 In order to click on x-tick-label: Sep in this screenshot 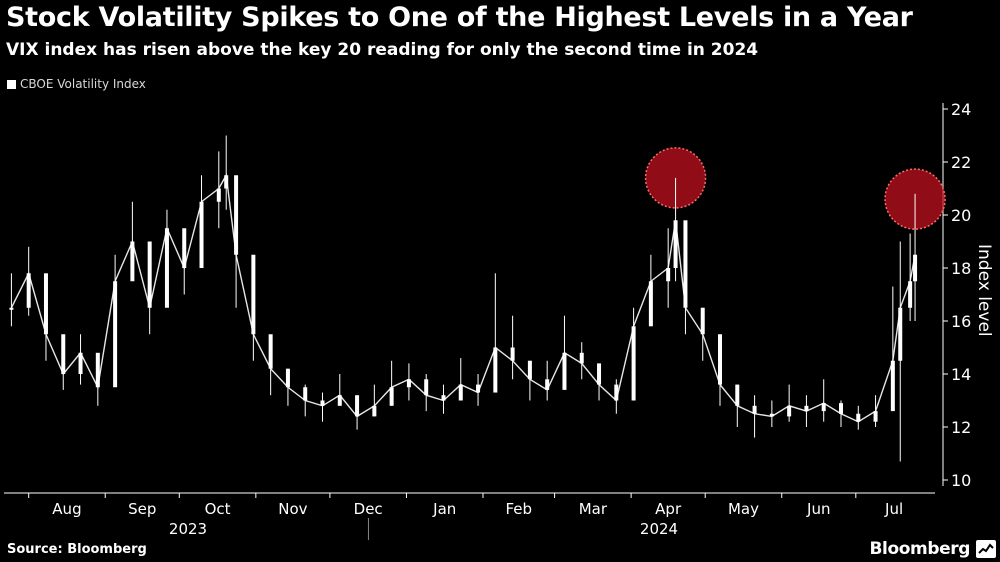, I will do `click(142, 509)`.